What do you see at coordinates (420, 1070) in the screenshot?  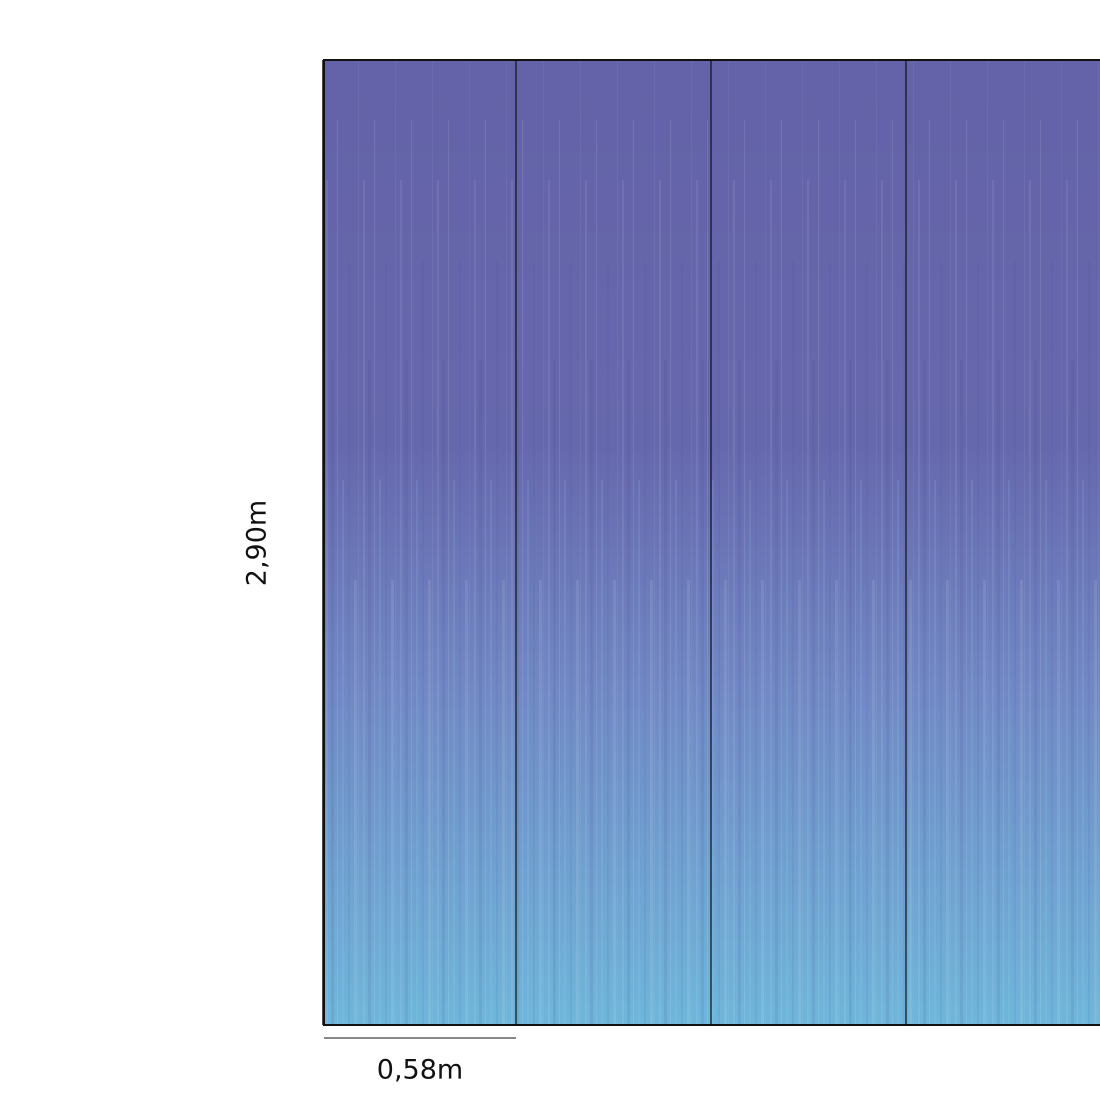 I see `width-label: 0,58m` at bounding box center [420, 1070].